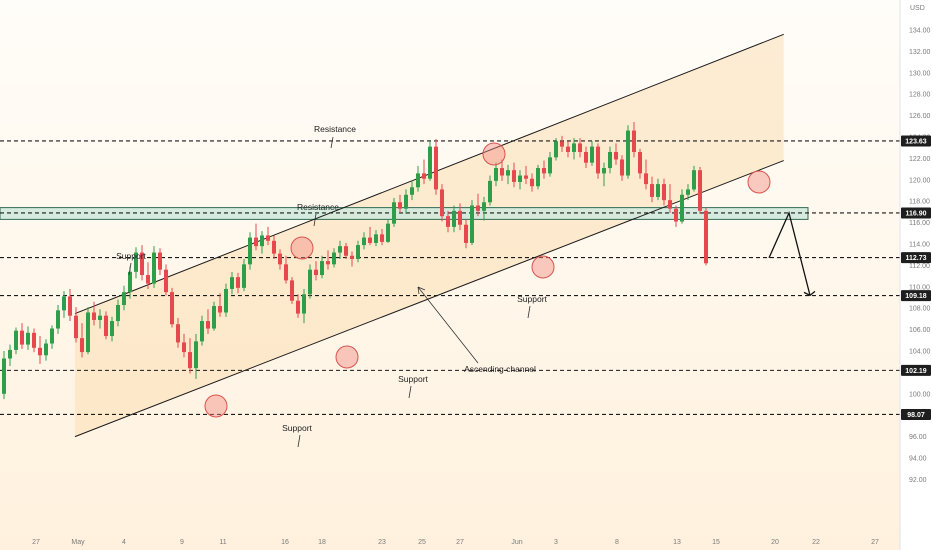 This screenshot has width=932, height=550. What do you see at coordinates (816, 542) in the screenshot?
I see `x-tick-16: 22` at bounding box center [816, 542].